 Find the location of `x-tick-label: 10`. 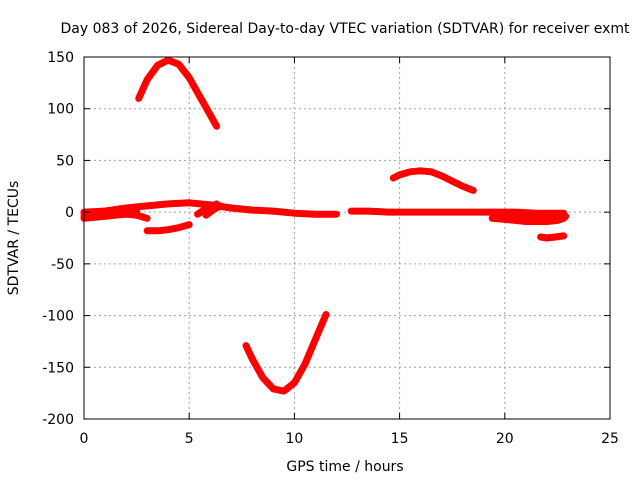

x-tick-label: 10 is located at coordinates (294, 439).